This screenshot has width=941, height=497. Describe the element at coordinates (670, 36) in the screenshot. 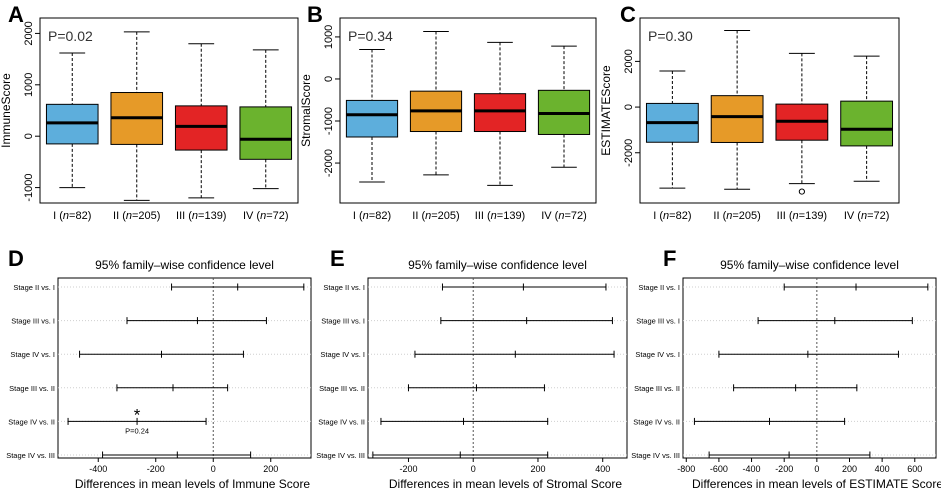

I see `p-value-label: P=0.30` at that location.